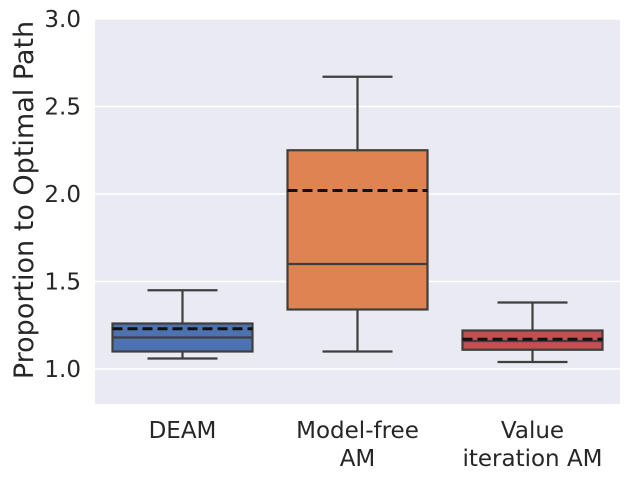  I want to click on y-tick-label: 2.0, so click(62, 195).